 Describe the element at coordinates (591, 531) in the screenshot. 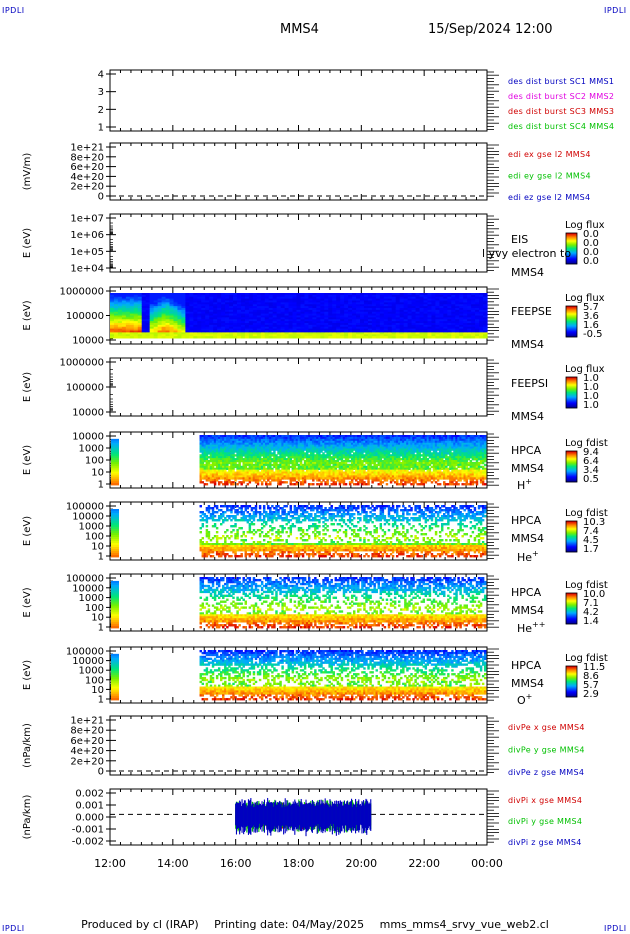

I see `panel-hpca_he-cbar-tick: 7.4` at that location.